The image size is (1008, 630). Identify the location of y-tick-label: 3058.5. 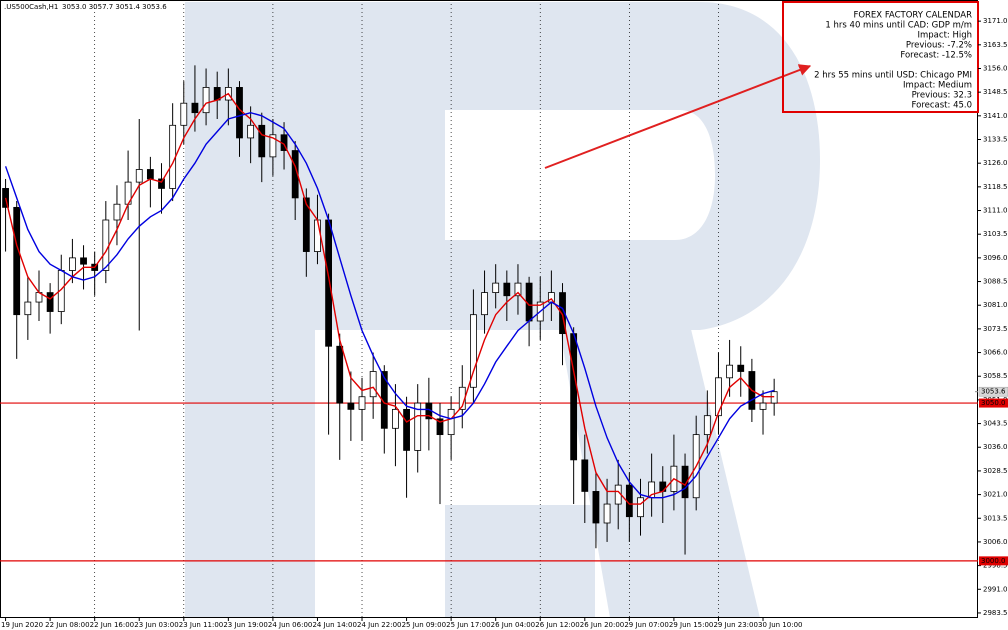
(995, 376).